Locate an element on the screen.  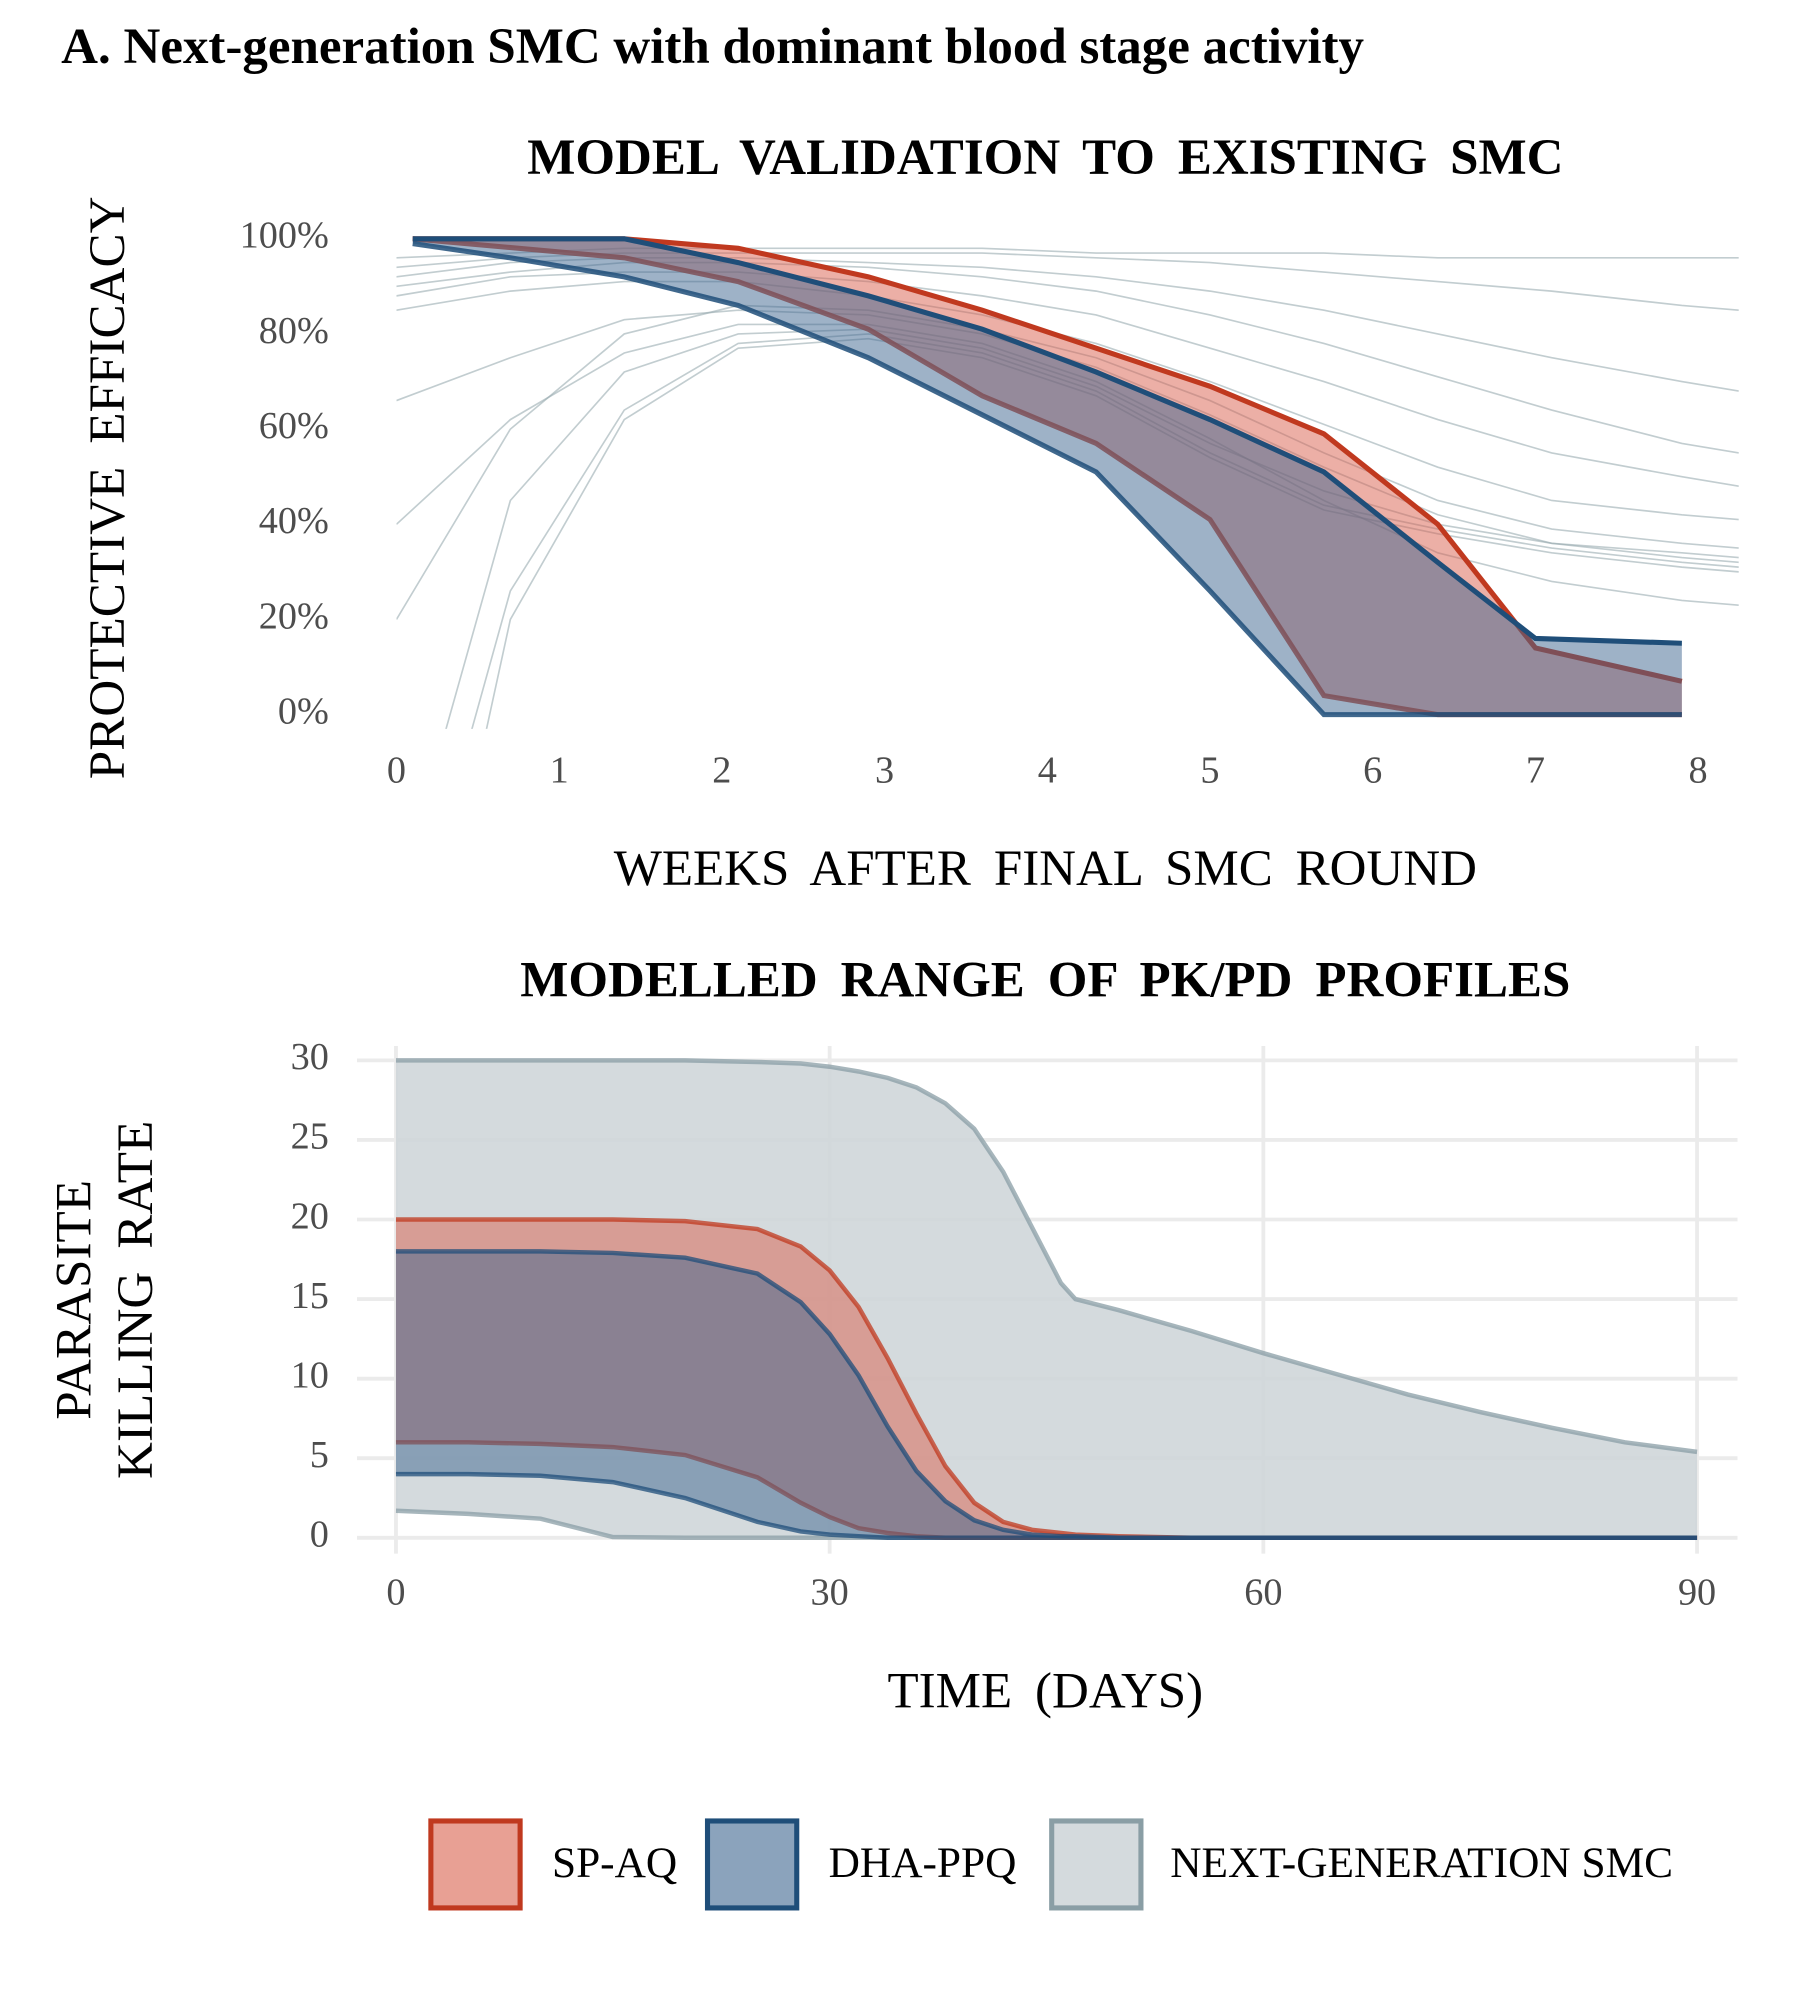
y-tick-label: 40% is located at coordinates (294, 521).